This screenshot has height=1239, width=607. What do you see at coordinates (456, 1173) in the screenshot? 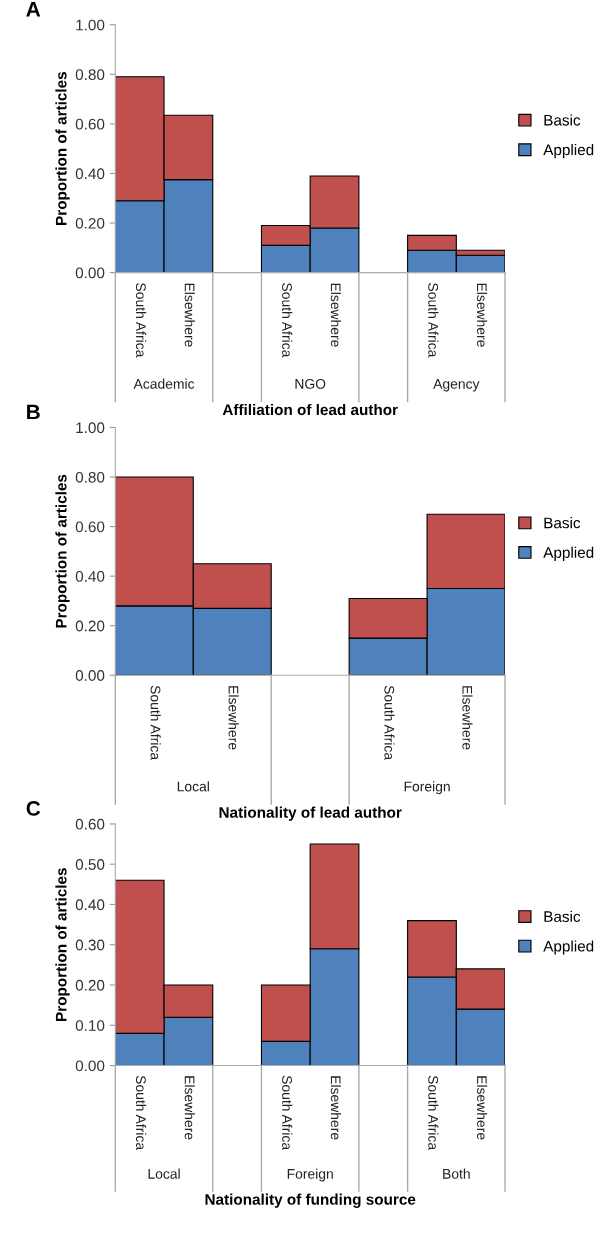
I see `text: Both` at bounding box center [456, 1173].